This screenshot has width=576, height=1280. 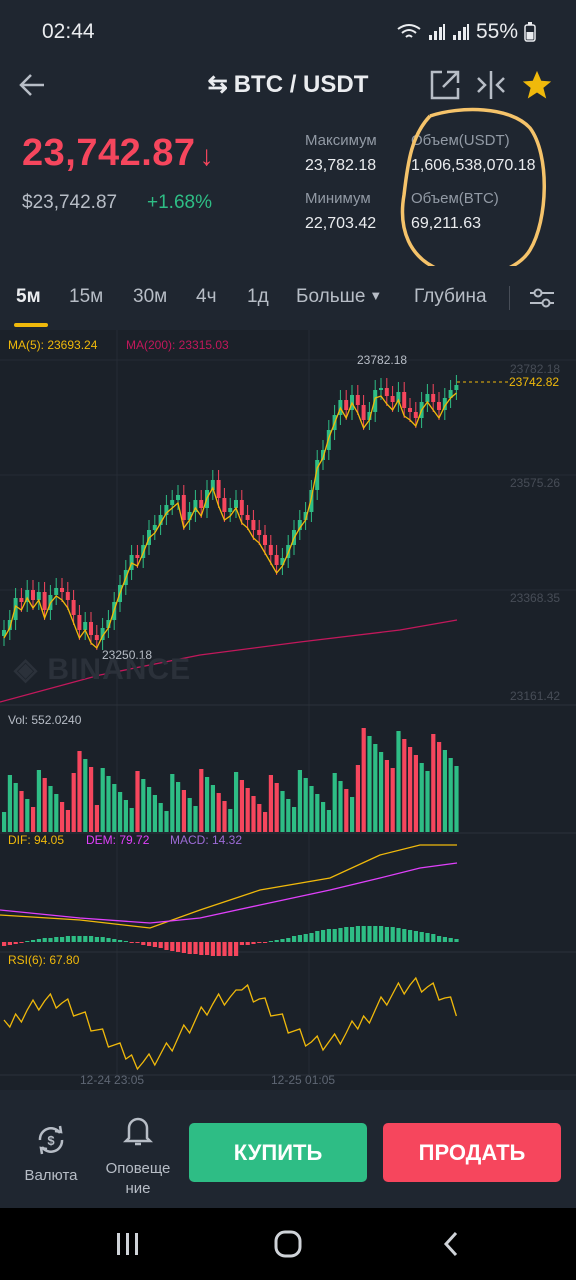 What do you see at coordinates (217, 84) in the screenshot?
I see `swap-icon: ⇆` at bounding box center [217, 84].